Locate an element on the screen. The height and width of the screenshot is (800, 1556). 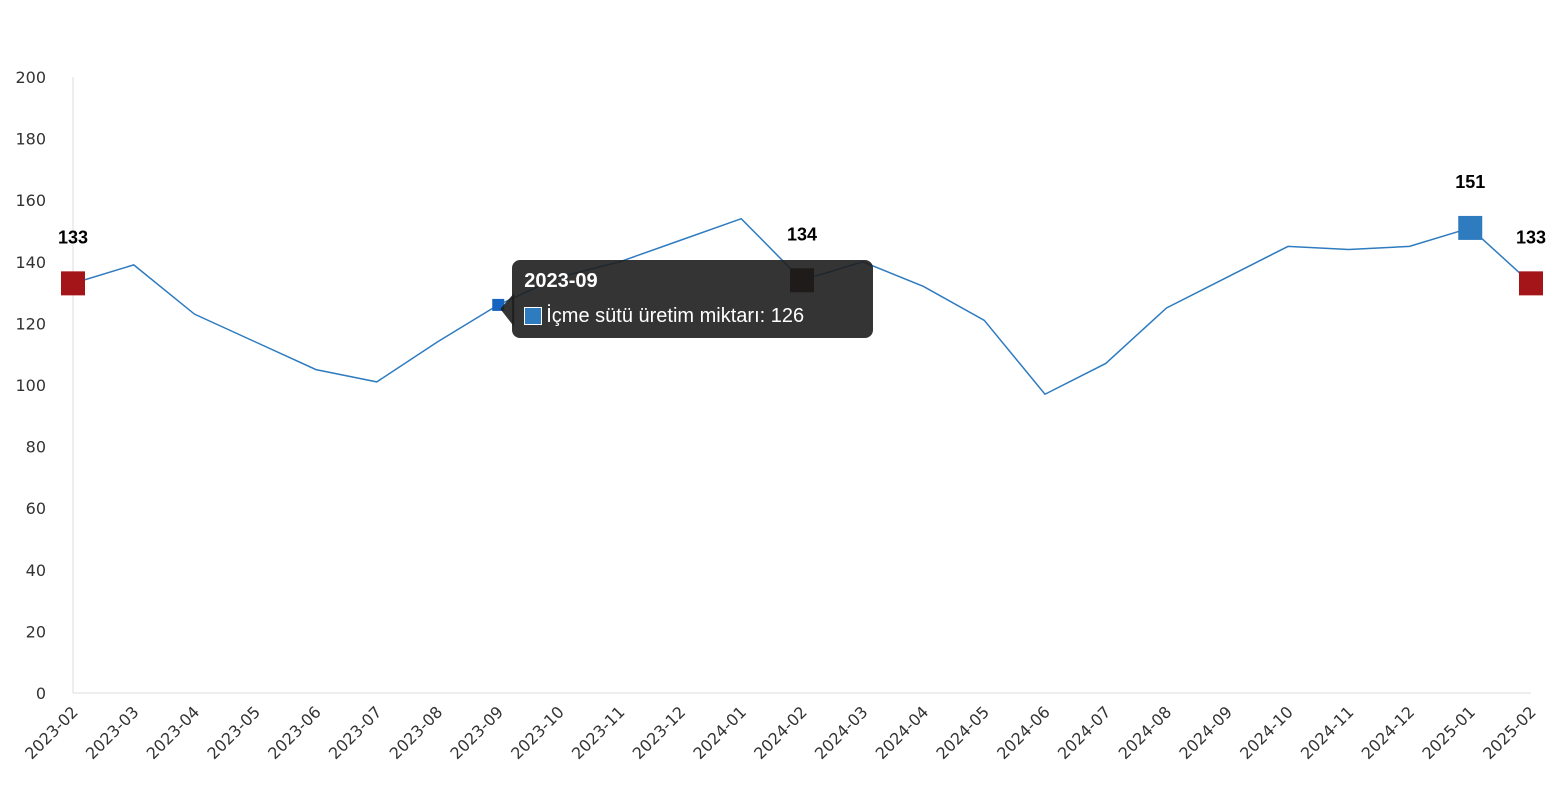
y-tick-label: 160 is located at coordinates (30, 200).